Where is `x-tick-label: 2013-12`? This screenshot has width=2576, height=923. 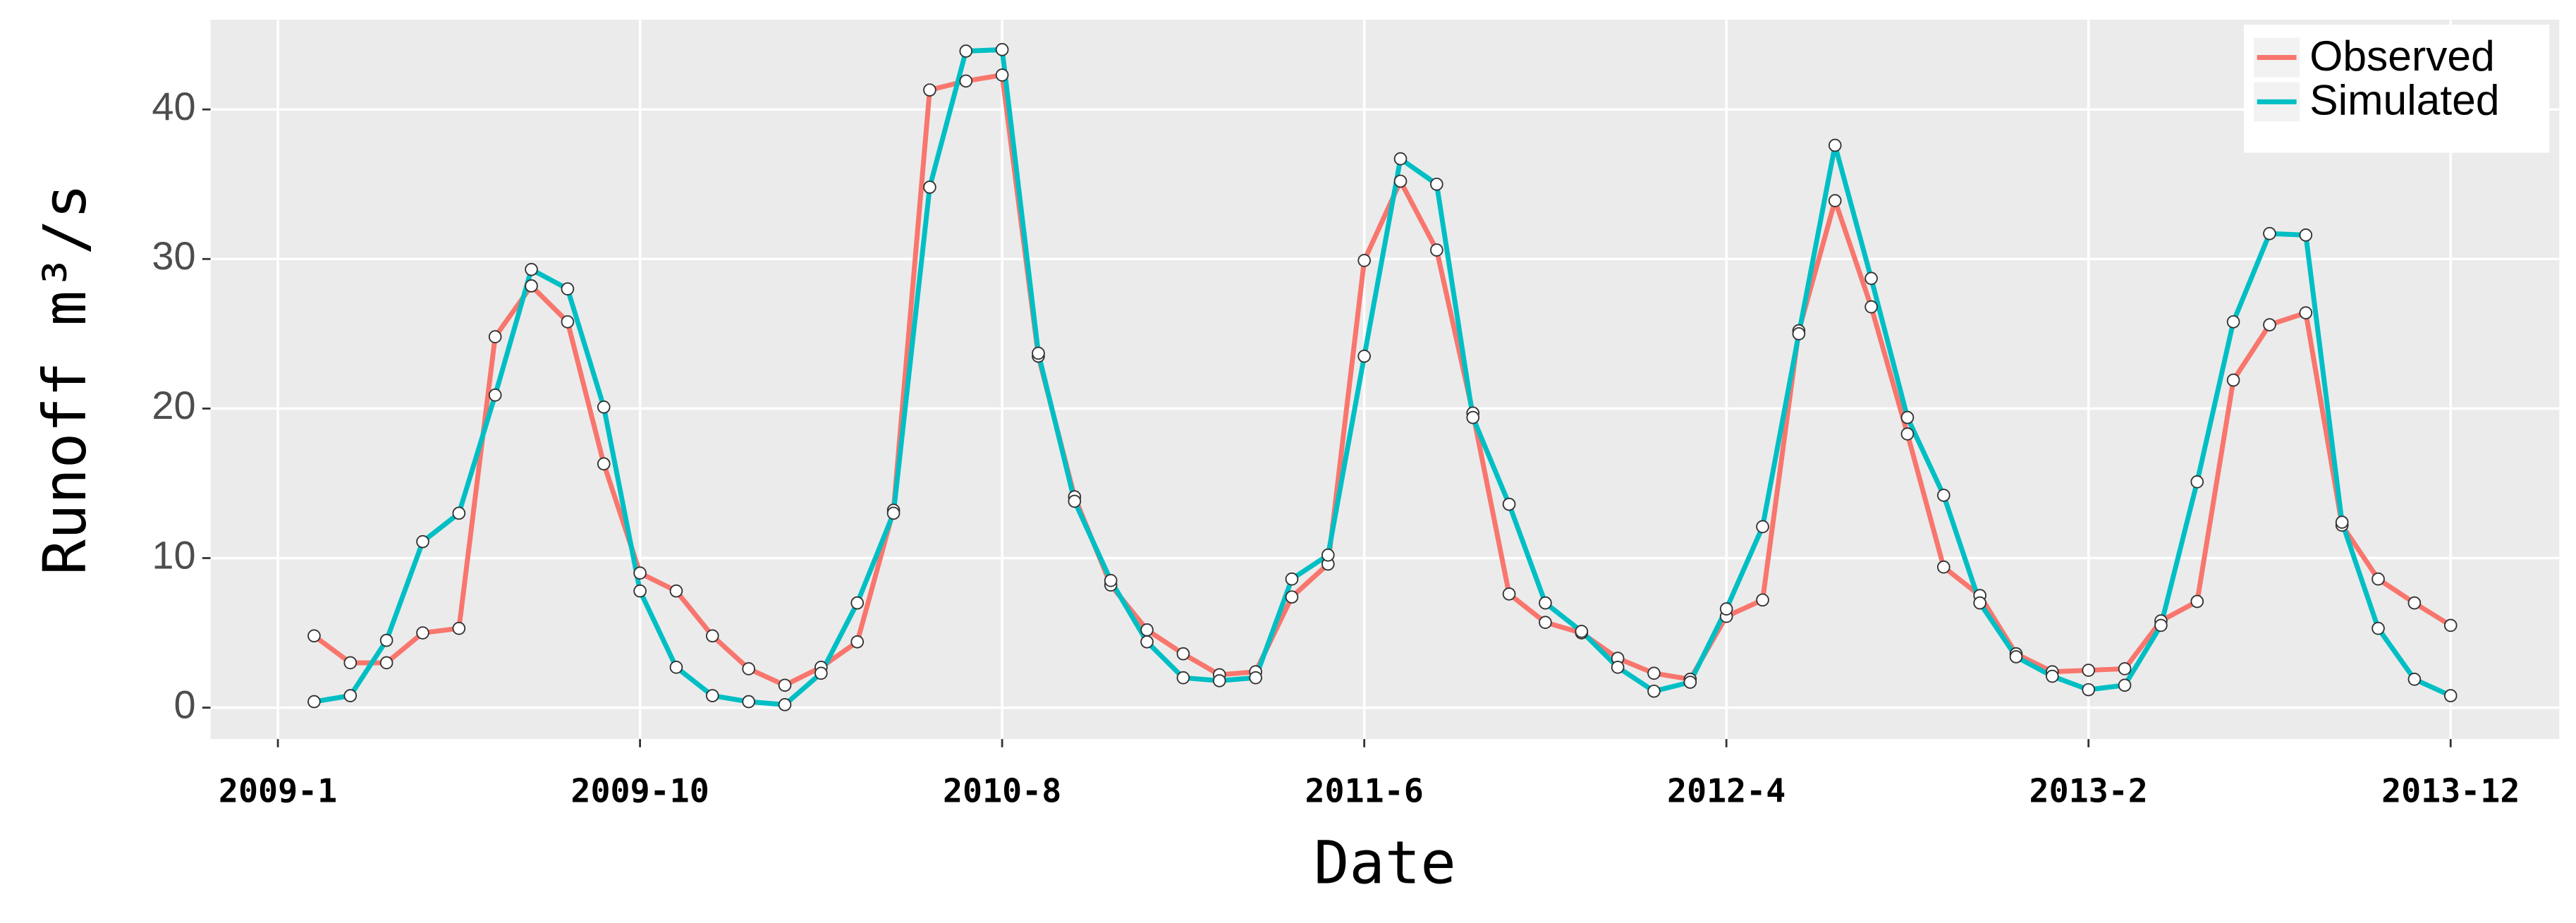 x-tick-label: 2013-12 is located at coordinates (2450, 790).